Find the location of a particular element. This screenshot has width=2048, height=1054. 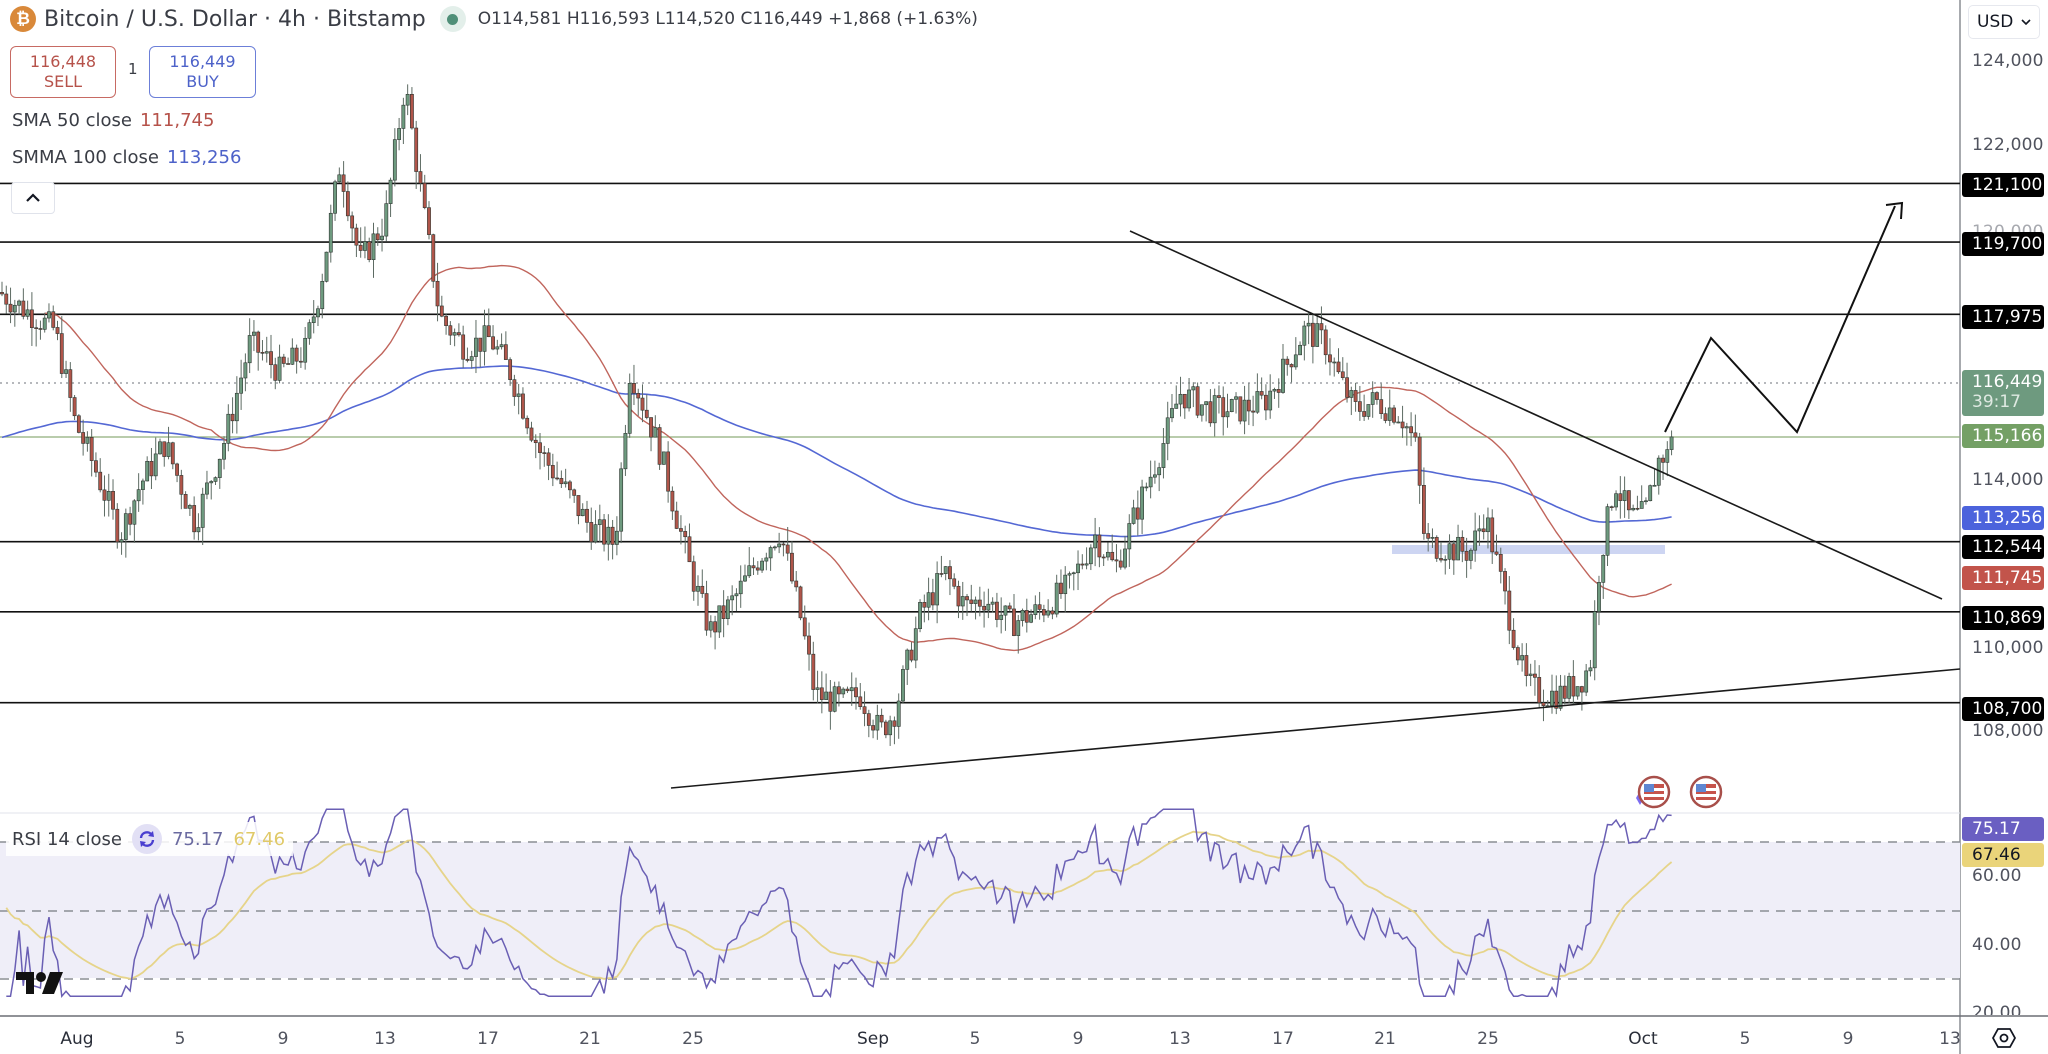

rsi-legend: RSI 14 close 75.17 67.46 is located at coordinates (150, 839).